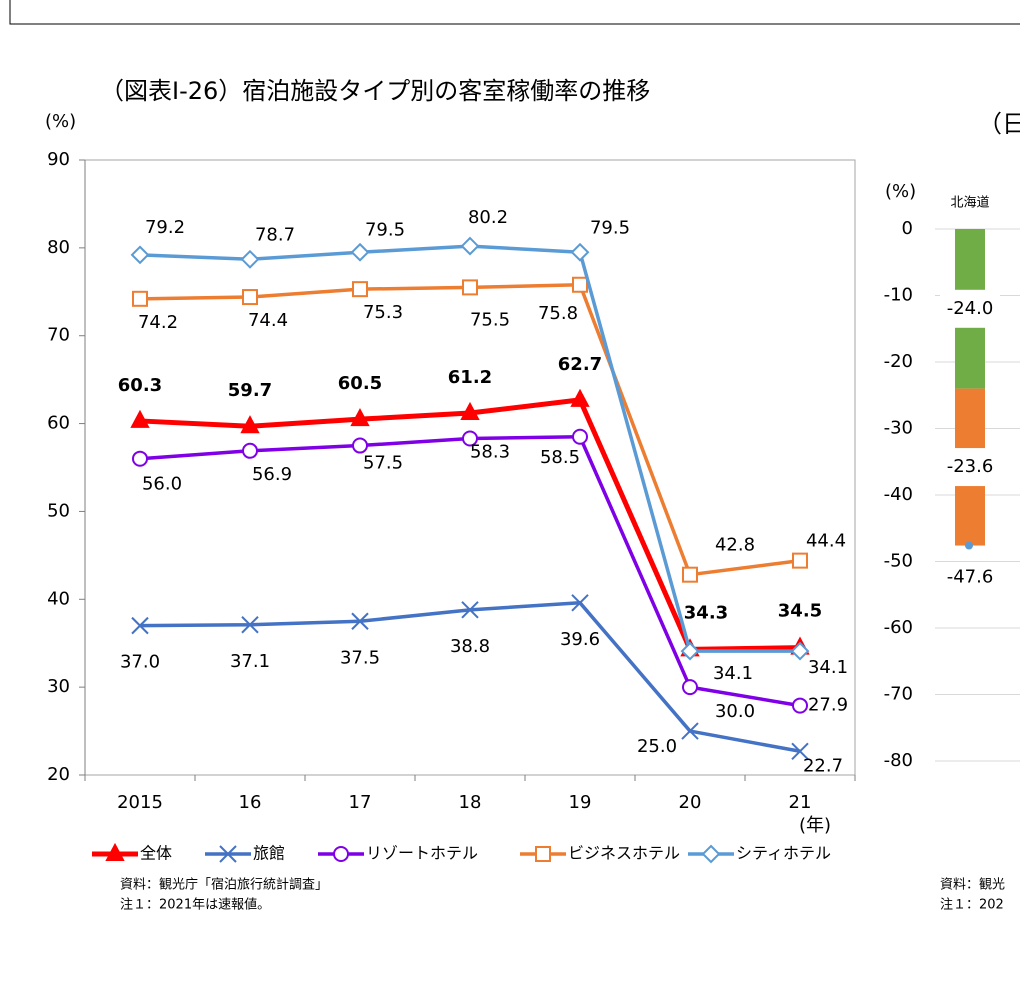 This screenshot has width=1020, height=983. Describe the element at coordinates (140, 662) in the screenshot. I see `data-label: 37.0` at that location.